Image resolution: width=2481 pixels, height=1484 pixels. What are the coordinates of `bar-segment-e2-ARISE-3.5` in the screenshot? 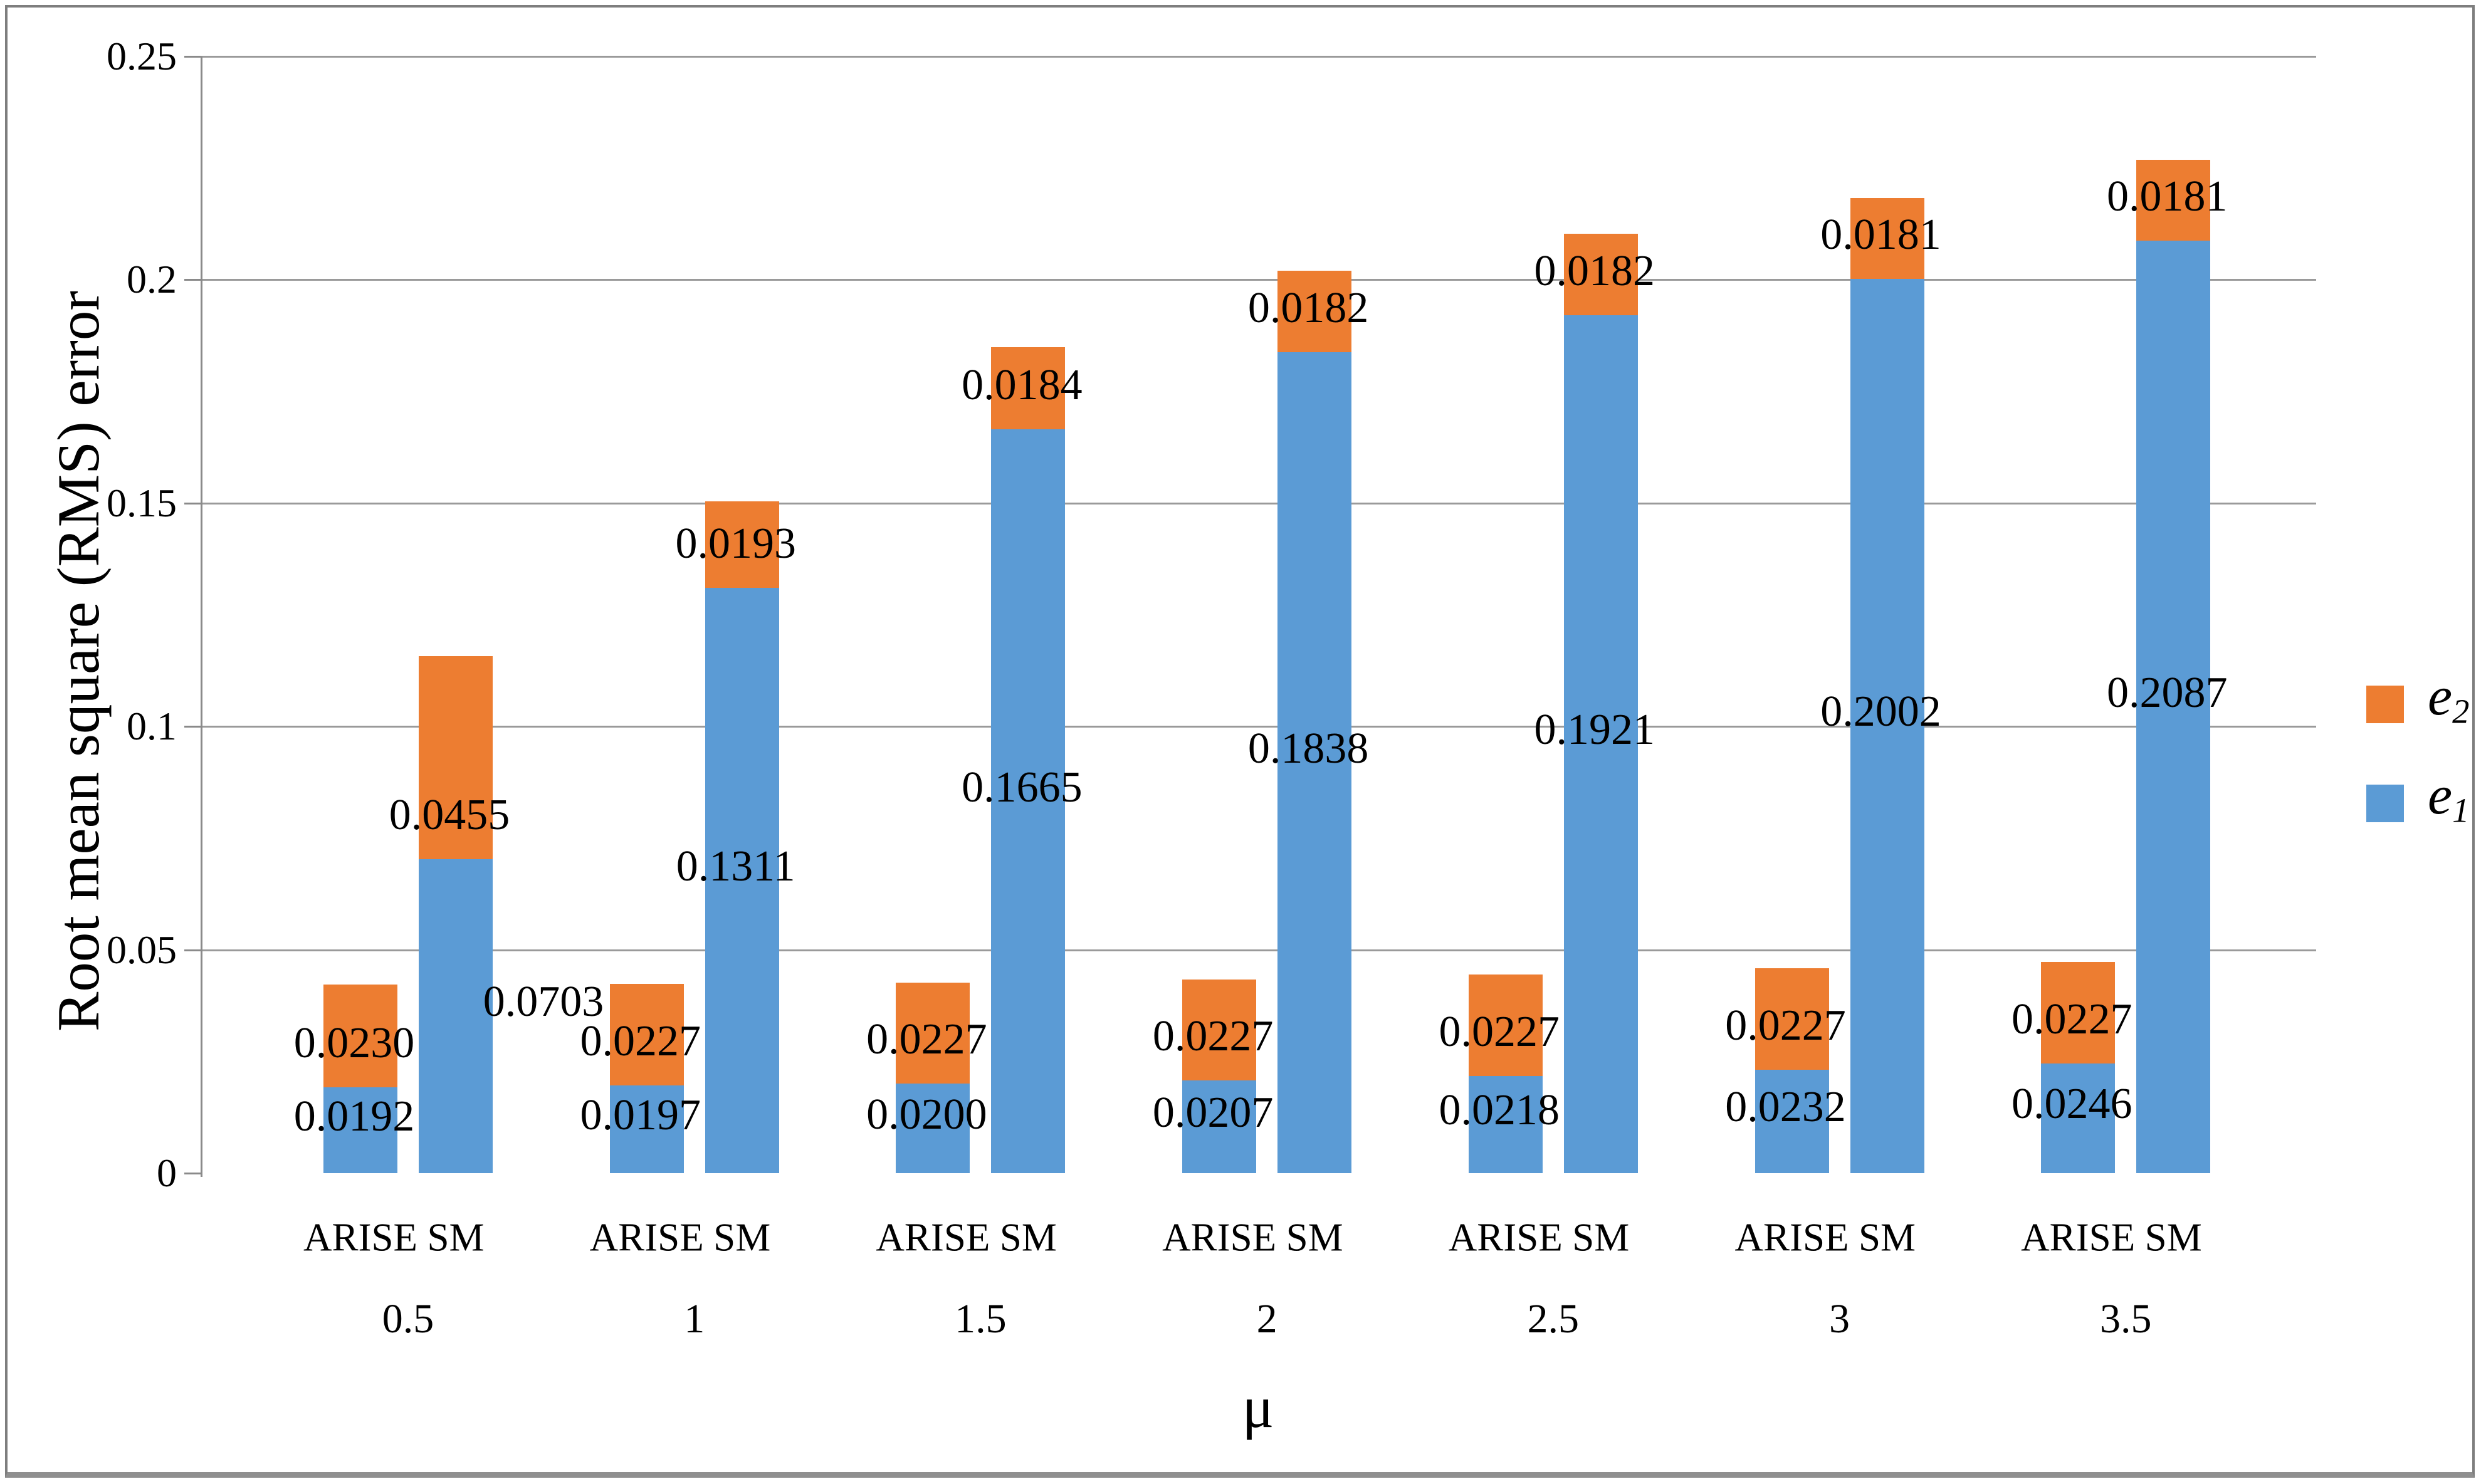 It's located at (2078, 1012).